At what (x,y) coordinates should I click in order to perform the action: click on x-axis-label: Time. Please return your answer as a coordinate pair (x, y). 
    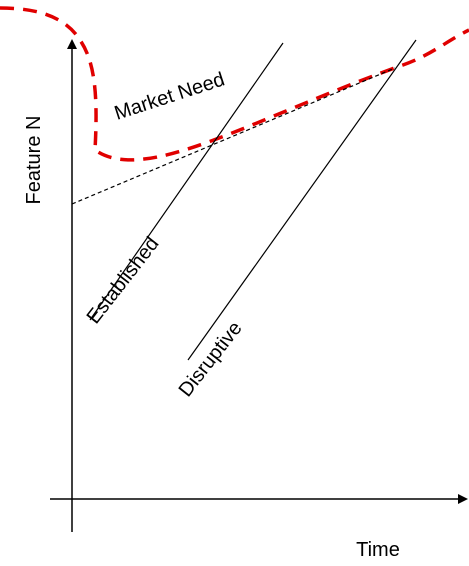
    Looking at the image, I should click on (378, 550).